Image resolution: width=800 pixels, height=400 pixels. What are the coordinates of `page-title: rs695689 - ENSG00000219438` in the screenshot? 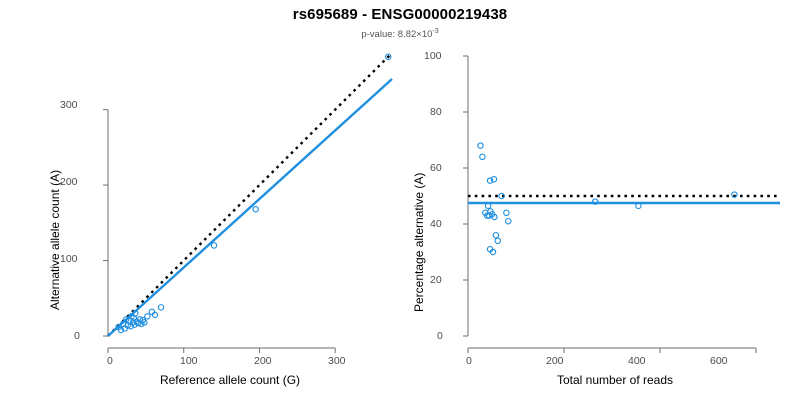 It's located at (400, 14).